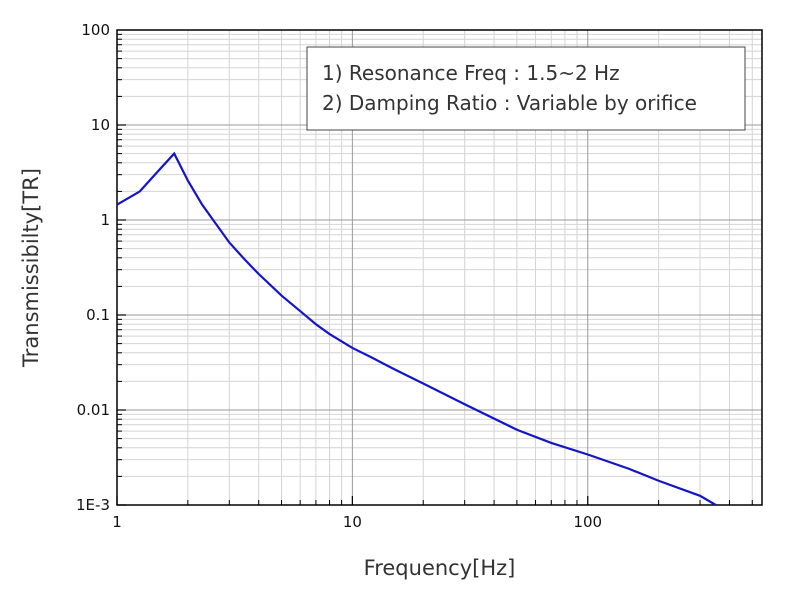  What do you see at coordinates (31, 268) in the screenshot?
I see `y-axis-title: Transmissibilty[TR]` at bounding box center [31, 268].